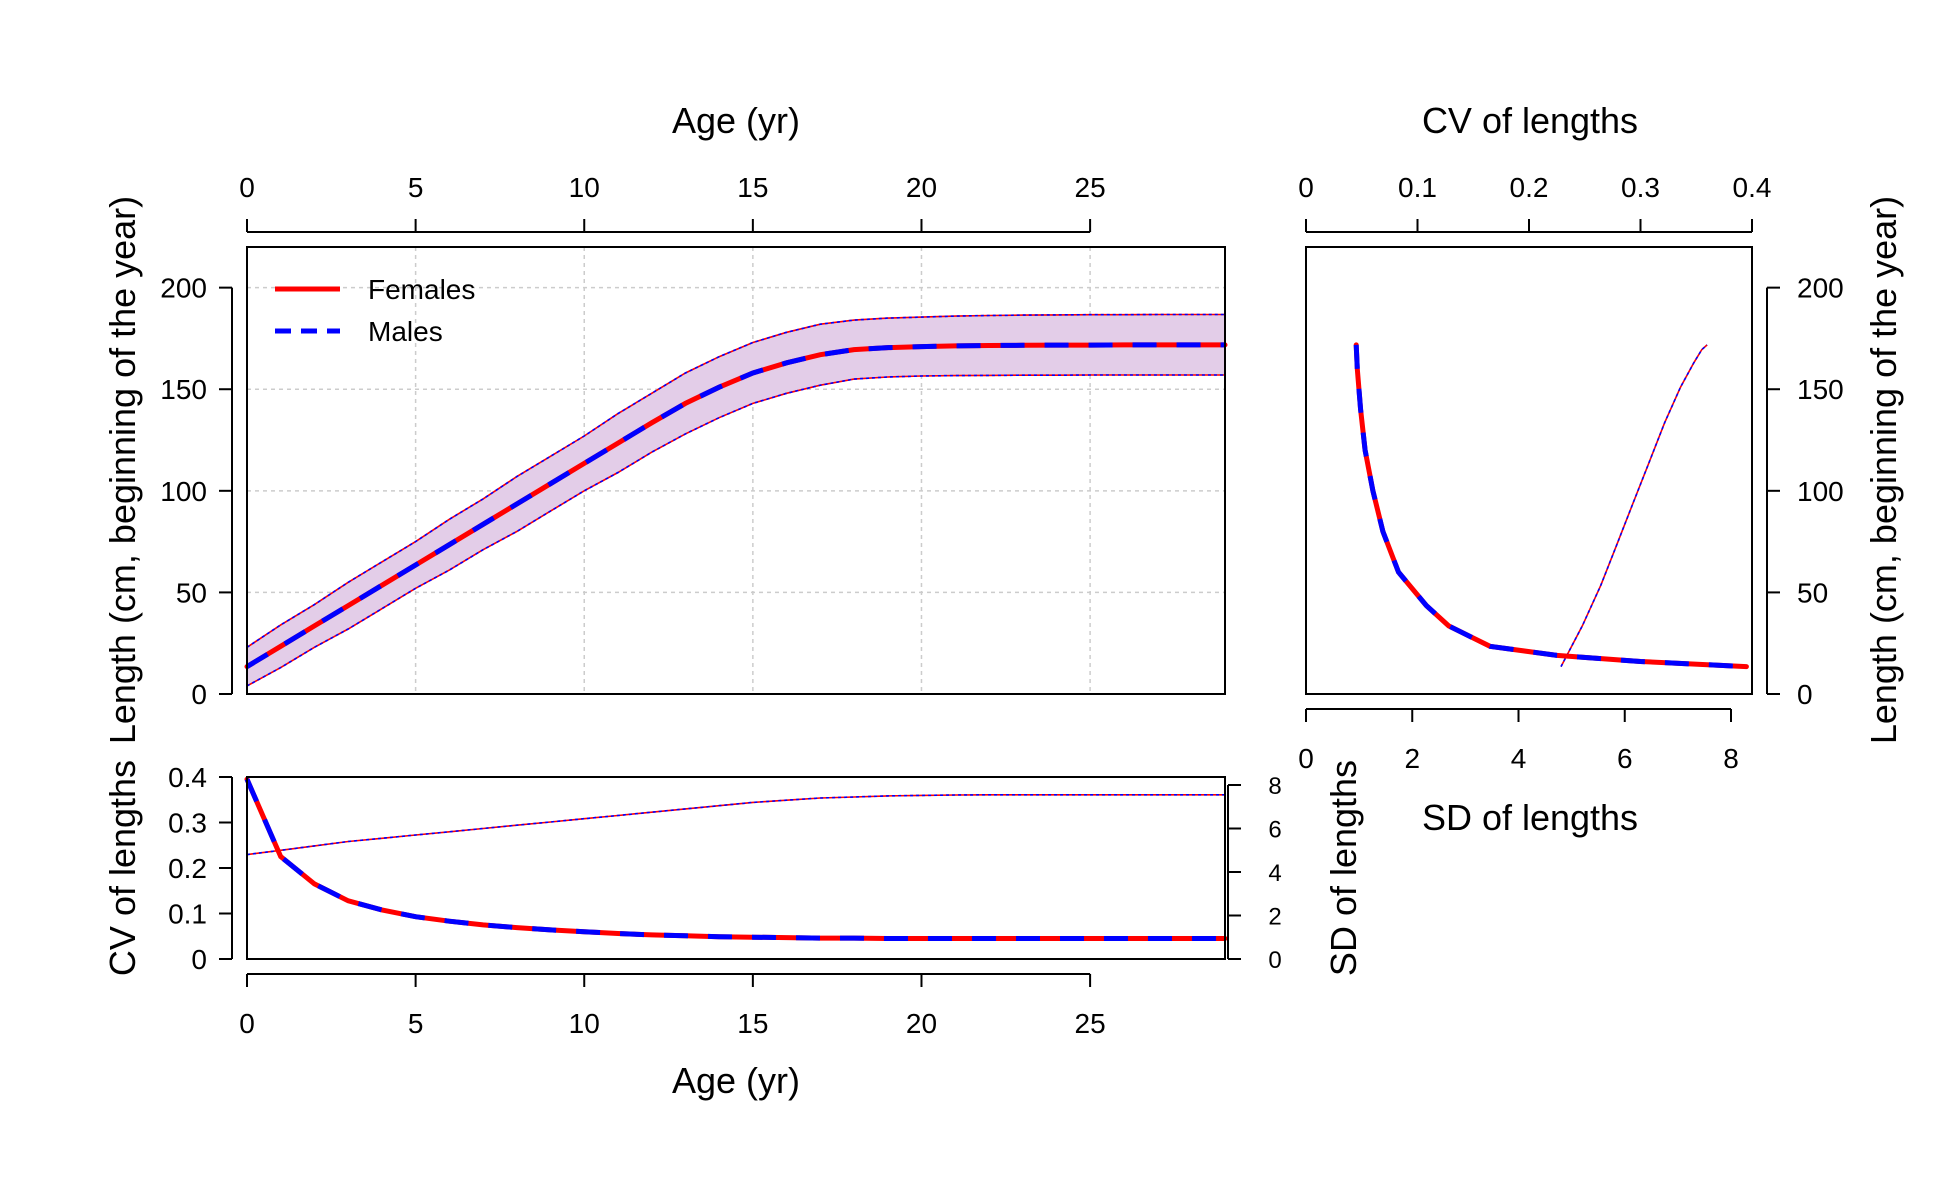 This screenshot has width=1950, height=1200. What do you see at coordinates (187, 777) in the screenshot?
I see `y-tick-label: 0.4` at bounding box center [187, 777].